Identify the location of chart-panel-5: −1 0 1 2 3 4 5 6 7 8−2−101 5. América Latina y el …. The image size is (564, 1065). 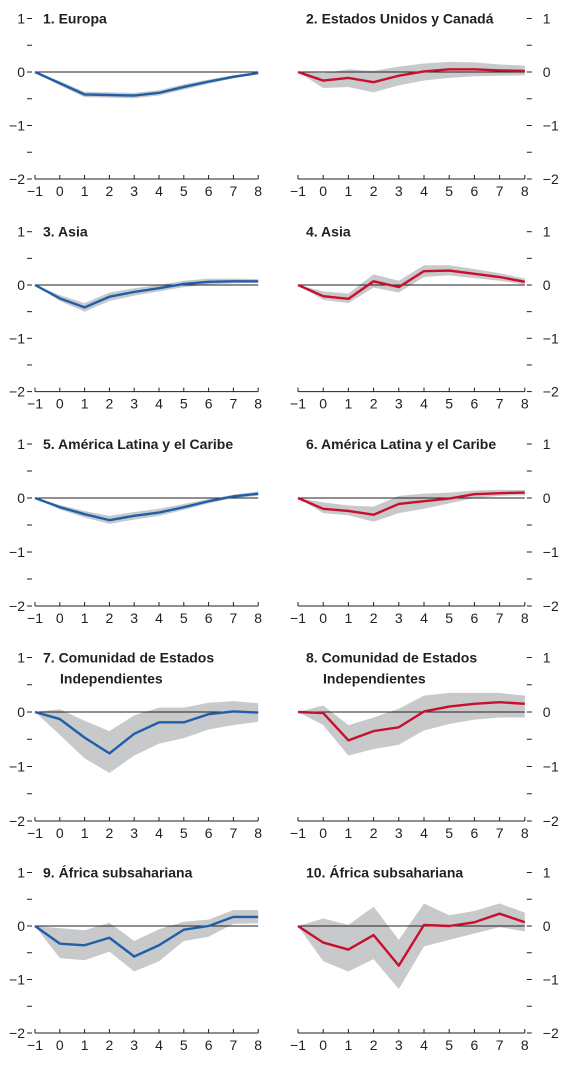
(135, 531).